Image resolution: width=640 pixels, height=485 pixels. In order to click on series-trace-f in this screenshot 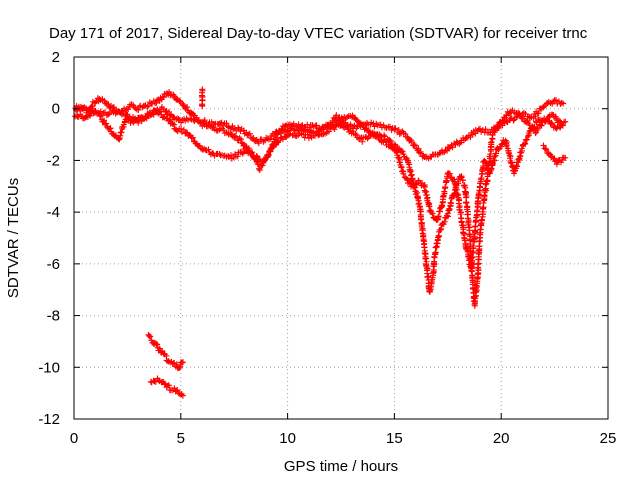, I will do `click(166, 387)`.